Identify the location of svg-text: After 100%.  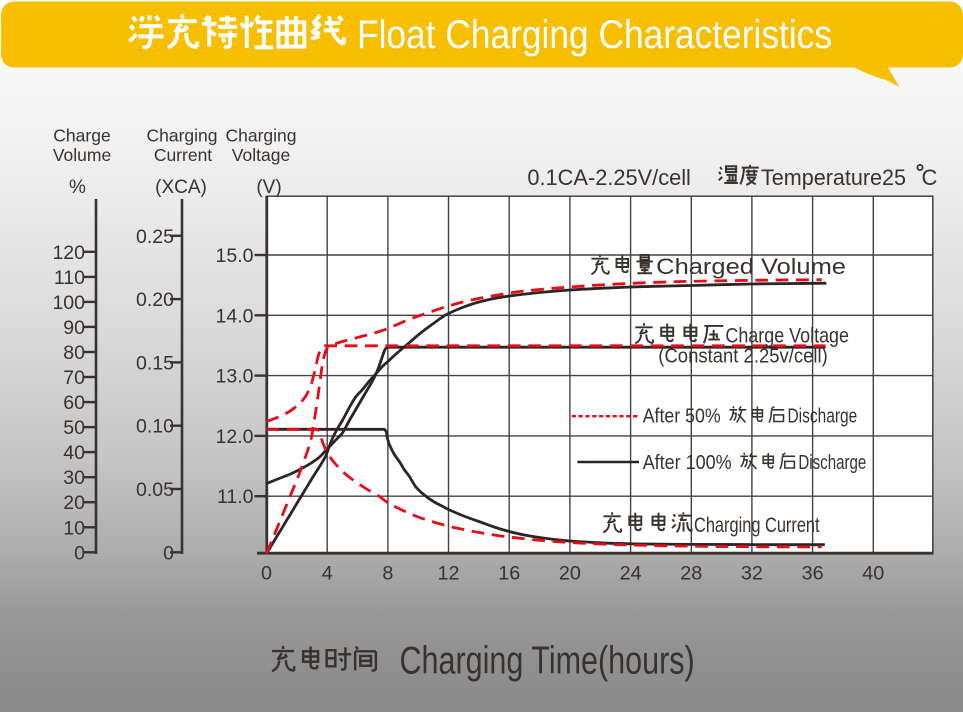
(687, 463).